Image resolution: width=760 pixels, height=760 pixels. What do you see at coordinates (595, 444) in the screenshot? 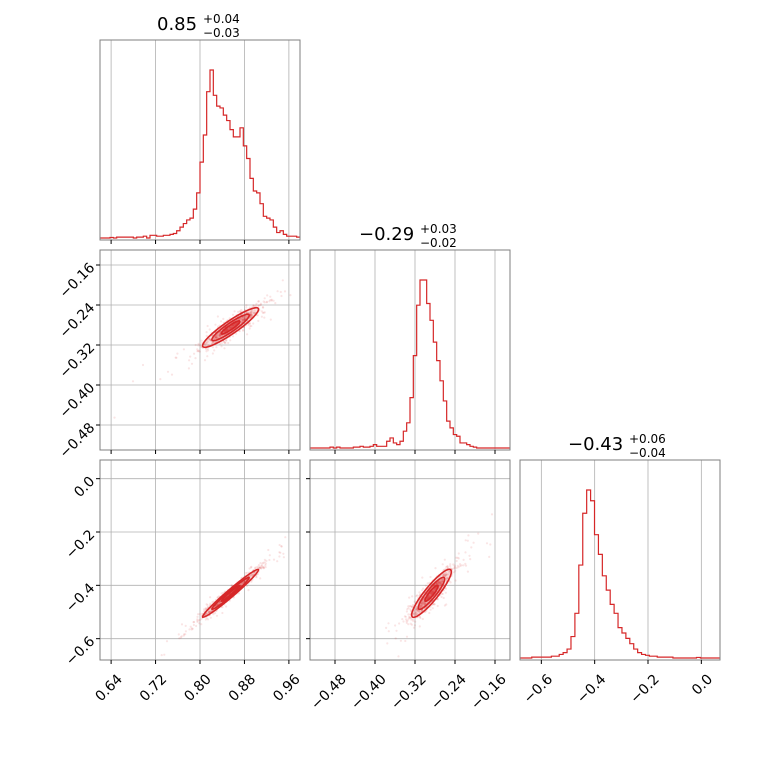
I see `title-param-3: −0.43` at bounding box center [595, 444].